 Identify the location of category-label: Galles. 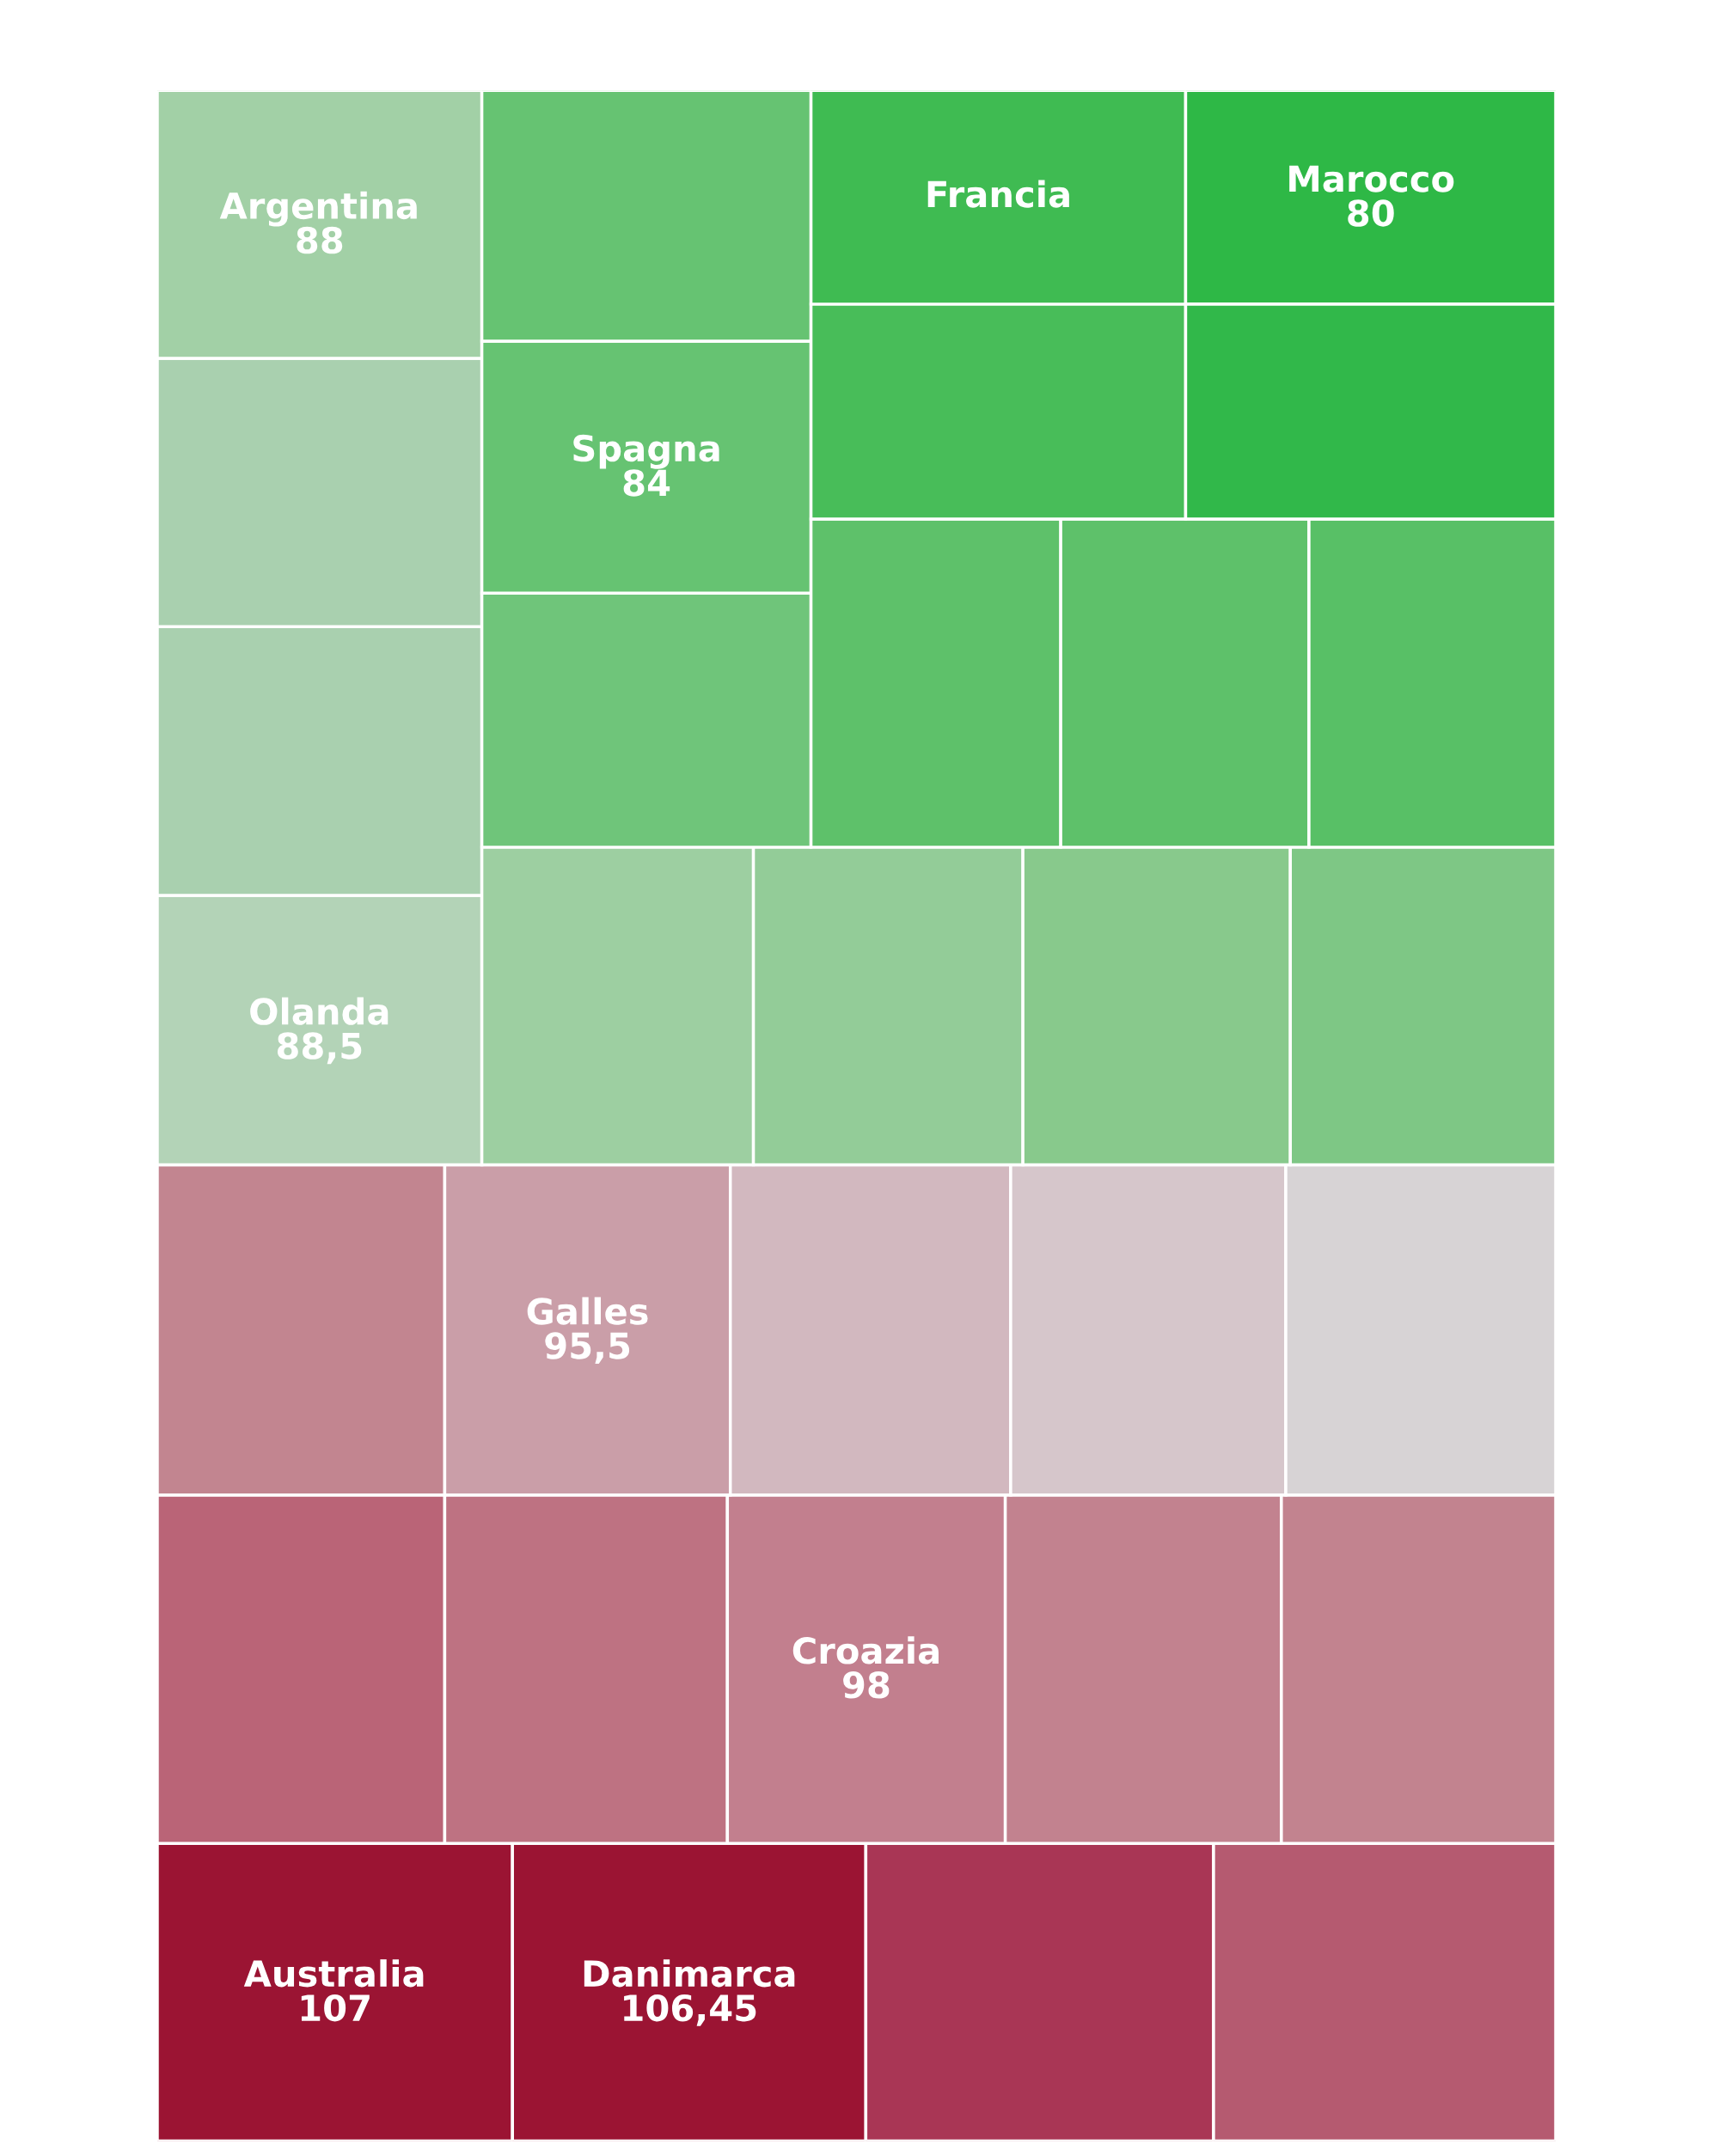
(587, 1311).